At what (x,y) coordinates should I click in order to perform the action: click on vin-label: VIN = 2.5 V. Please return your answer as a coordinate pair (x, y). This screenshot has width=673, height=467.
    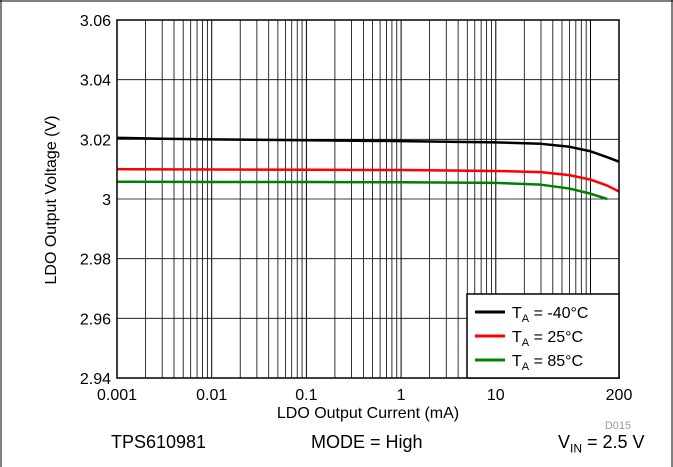
    Looking at the image, I should click on (601, 444).